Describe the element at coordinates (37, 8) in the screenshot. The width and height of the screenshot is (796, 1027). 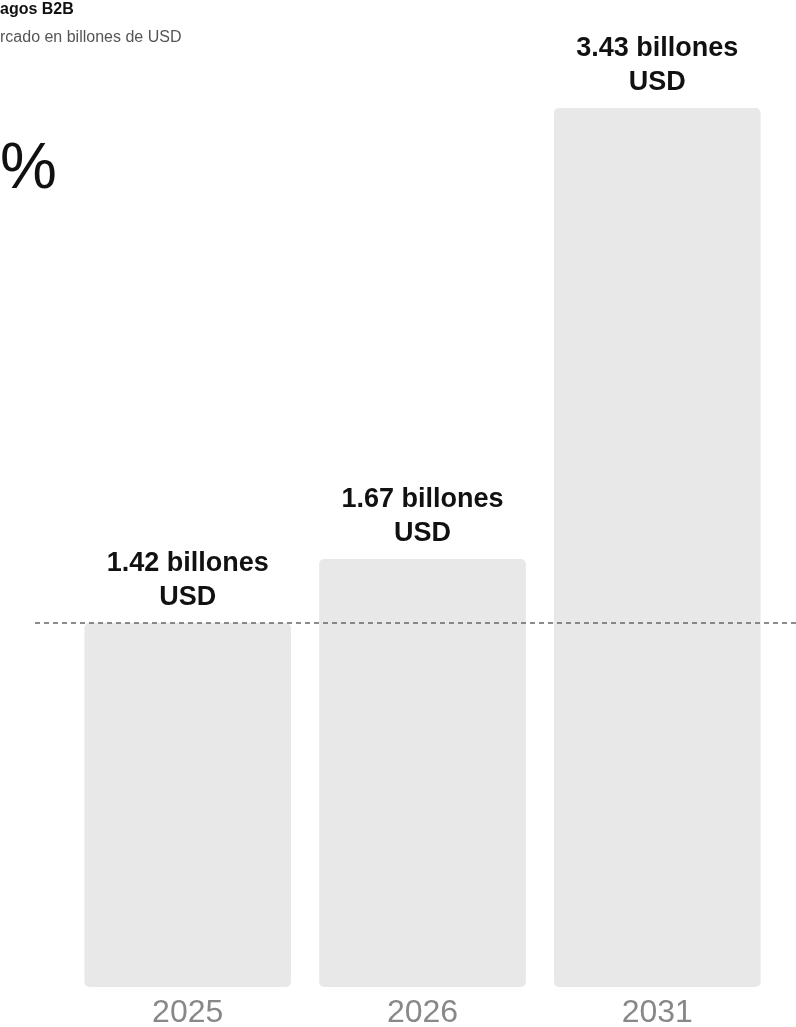
I see `chart-title: agos B2B` at that location.